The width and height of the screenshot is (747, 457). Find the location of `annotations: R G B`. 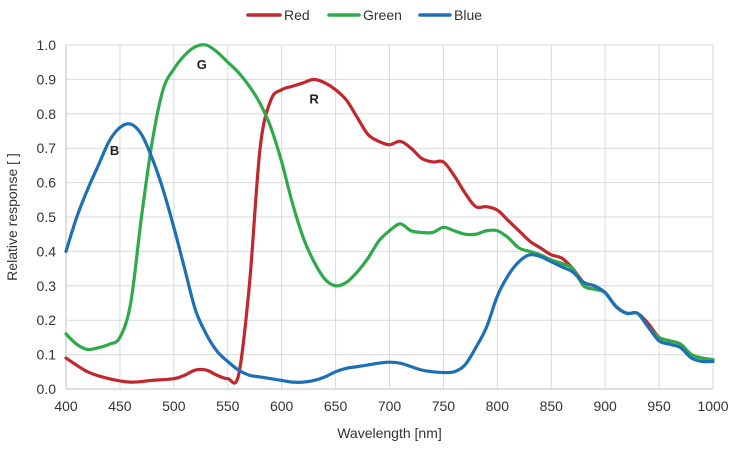

annotations: R G B is located at coordinates (214, 107).